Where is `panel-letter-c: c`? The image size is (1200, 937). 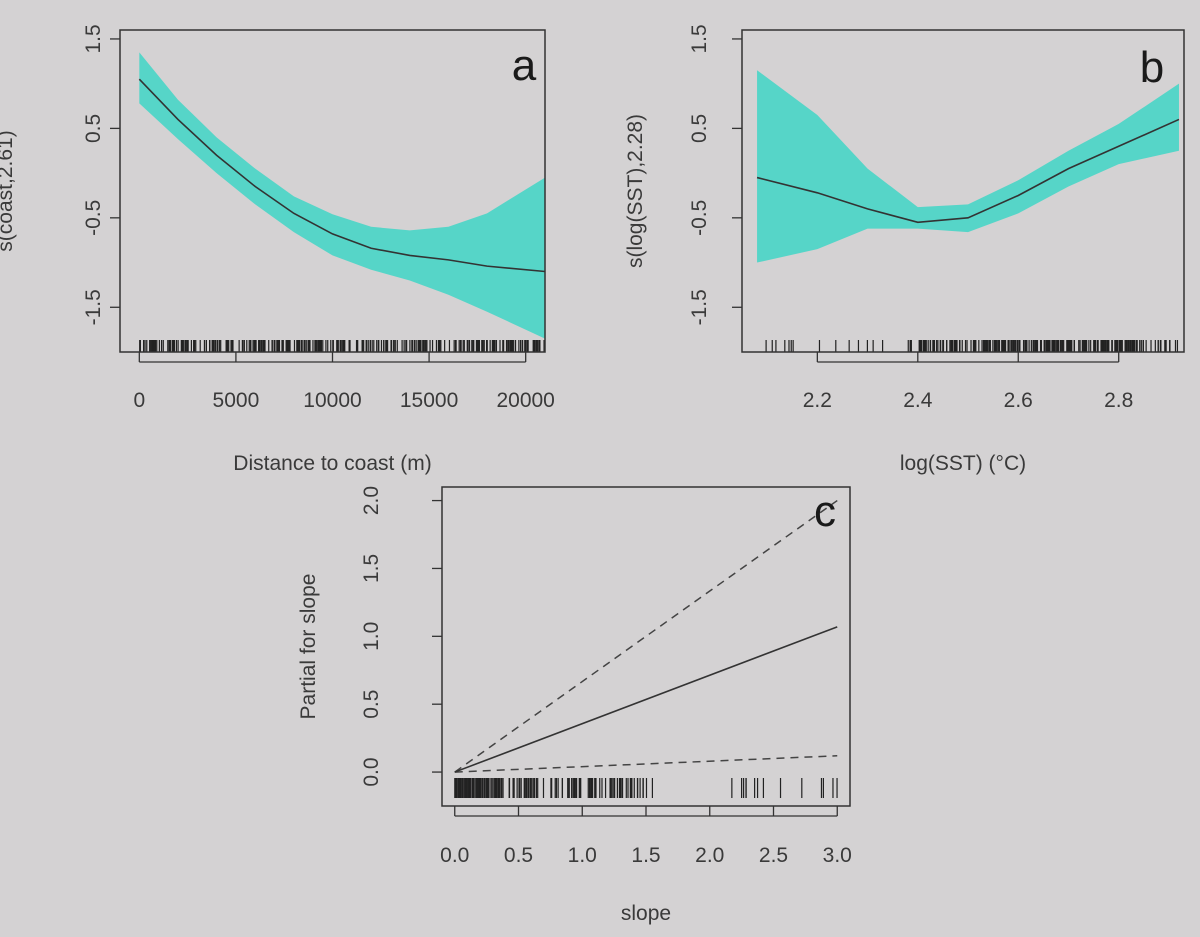 panel-letter-c: c is located at coordinates (825, 511).